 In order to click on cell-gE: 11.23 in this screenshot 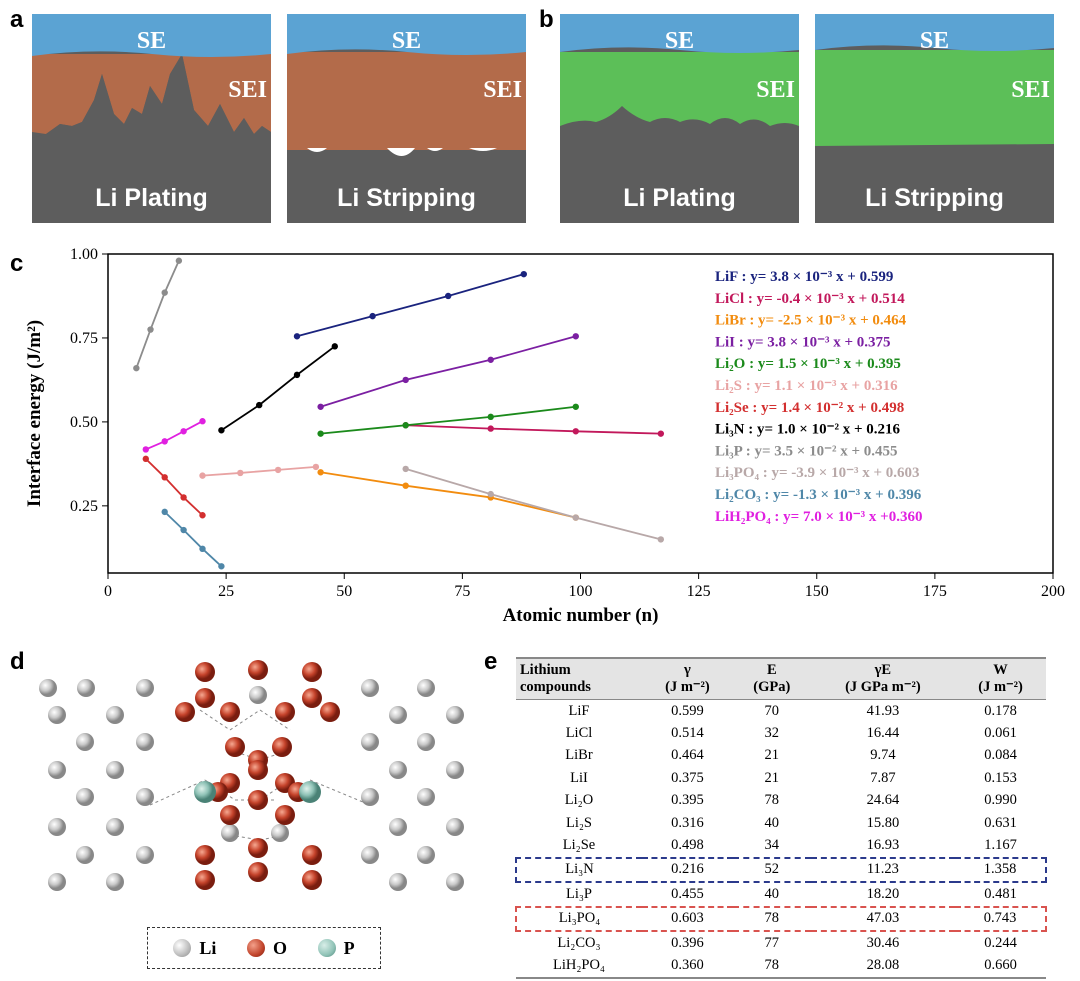, I will do `click(883, 870)`.